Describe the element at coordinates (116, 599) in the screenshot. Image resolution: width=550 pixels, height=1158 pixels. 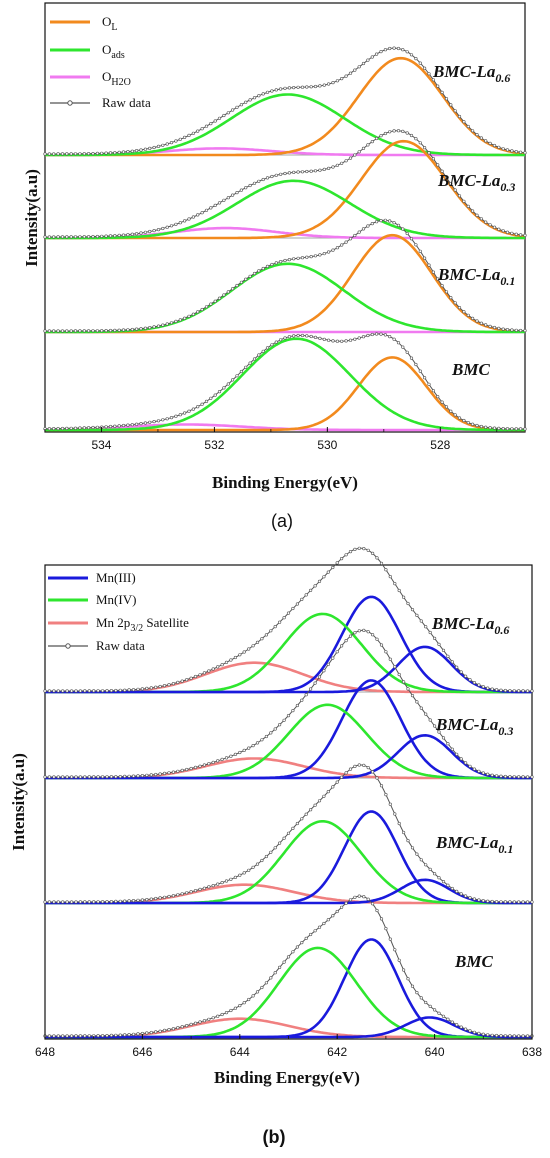
I see `legend-label: Mn(IV)` at that location.